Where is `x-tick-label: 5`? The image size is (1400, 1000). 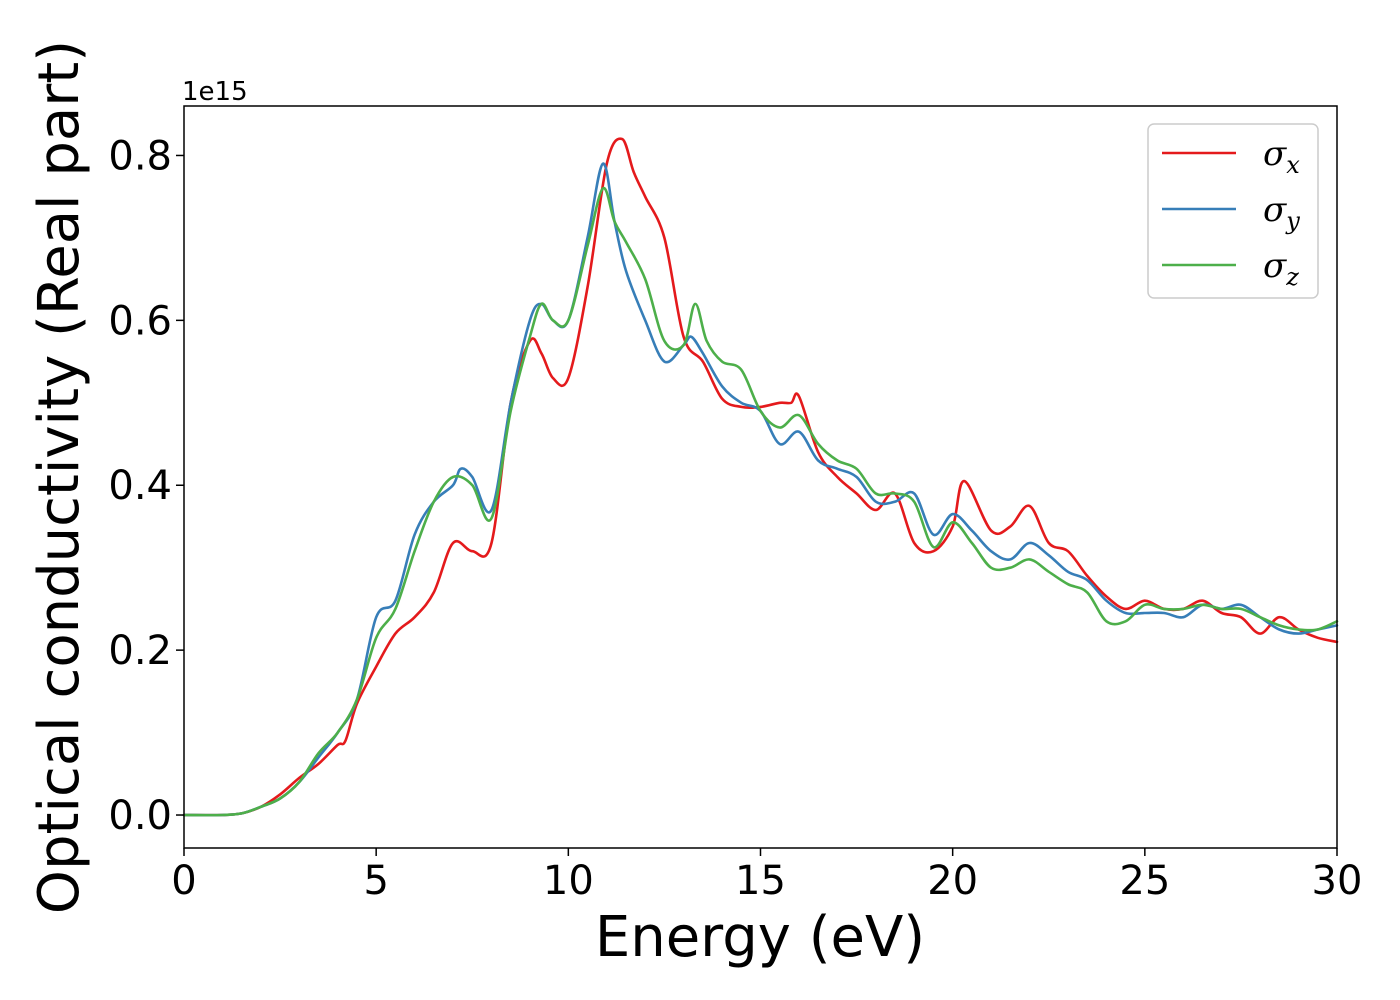
x-tick-label: 5 is located at coordinates (375, 881).